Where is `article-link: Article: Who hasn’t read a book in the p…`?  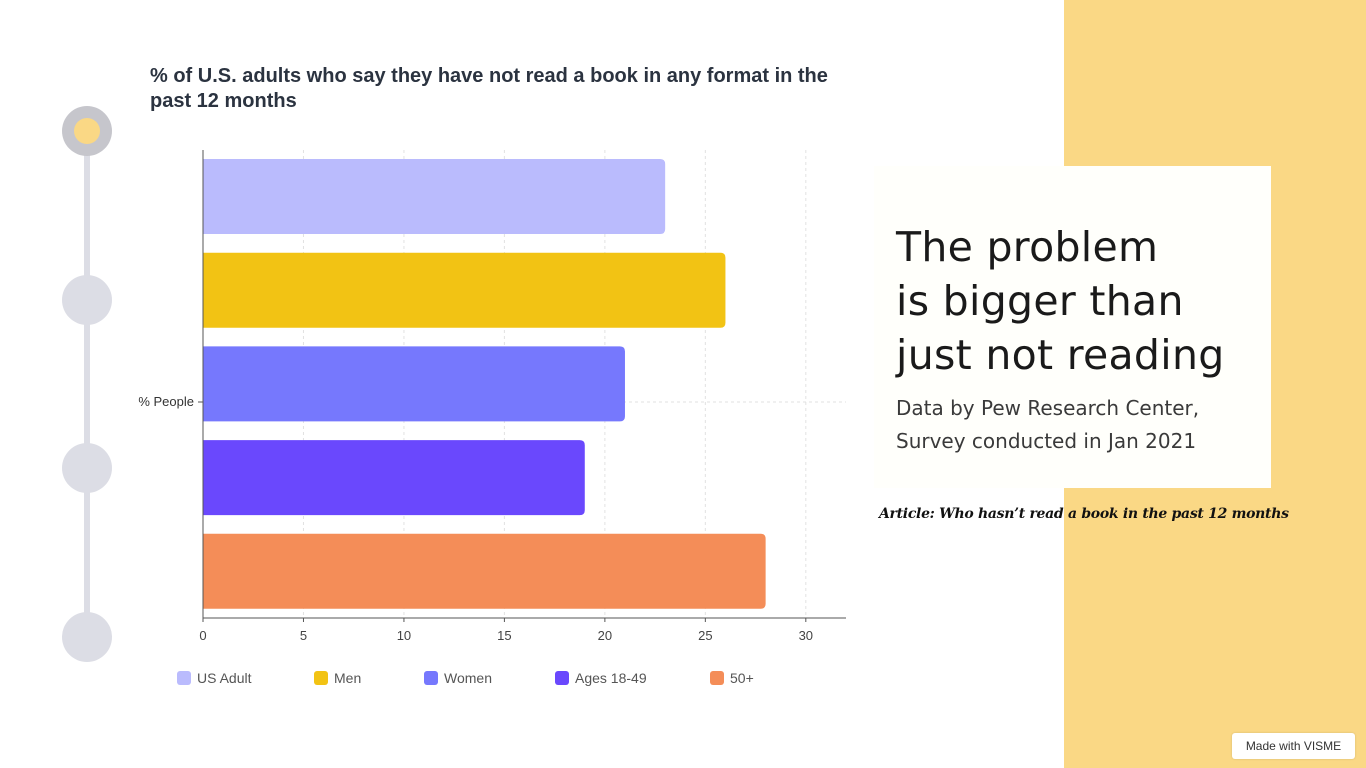 article-link: Article: Who hasn’t read a book in the p… is located at coordinates (1084, 514).